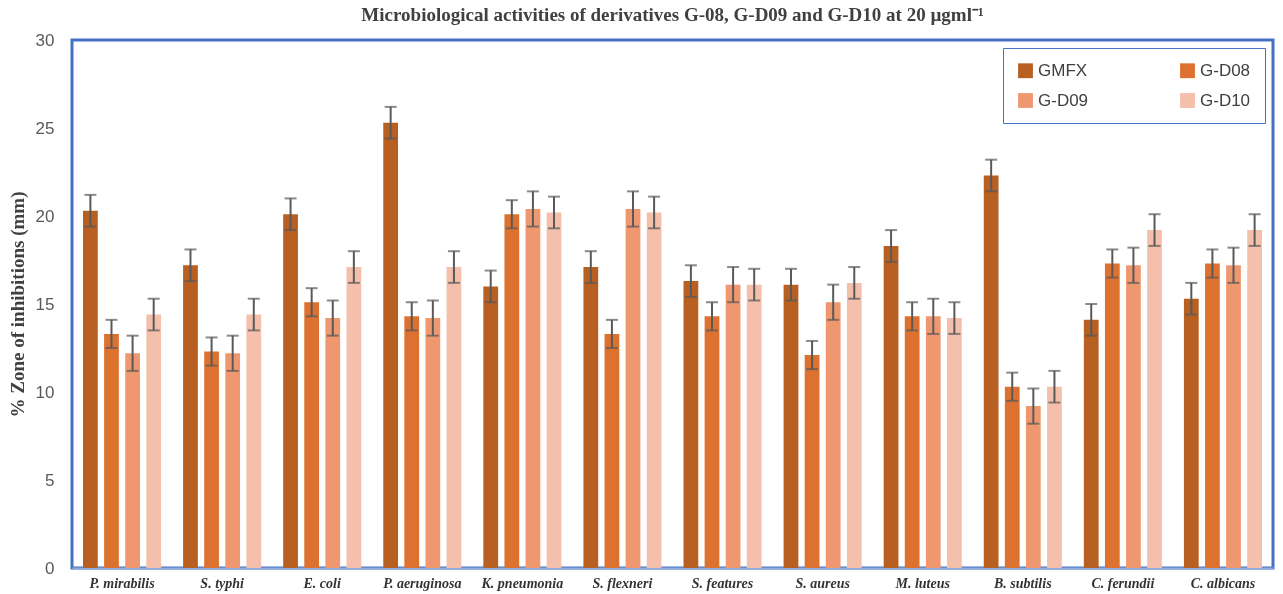  Describe the element at coordinates (1225, 100) in the screenshot. I see `legend-label: G-D10` at that location.